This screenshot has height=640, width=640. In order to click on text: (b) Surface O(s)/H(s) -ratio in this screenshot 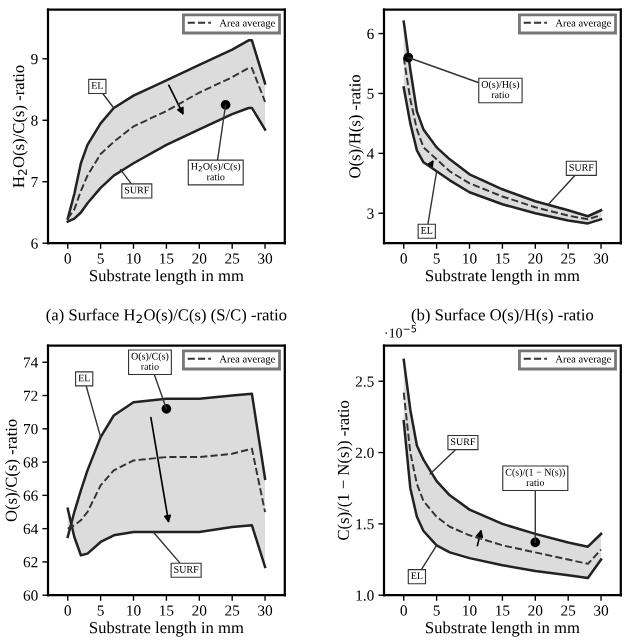, I will do `click(502, 316)`.